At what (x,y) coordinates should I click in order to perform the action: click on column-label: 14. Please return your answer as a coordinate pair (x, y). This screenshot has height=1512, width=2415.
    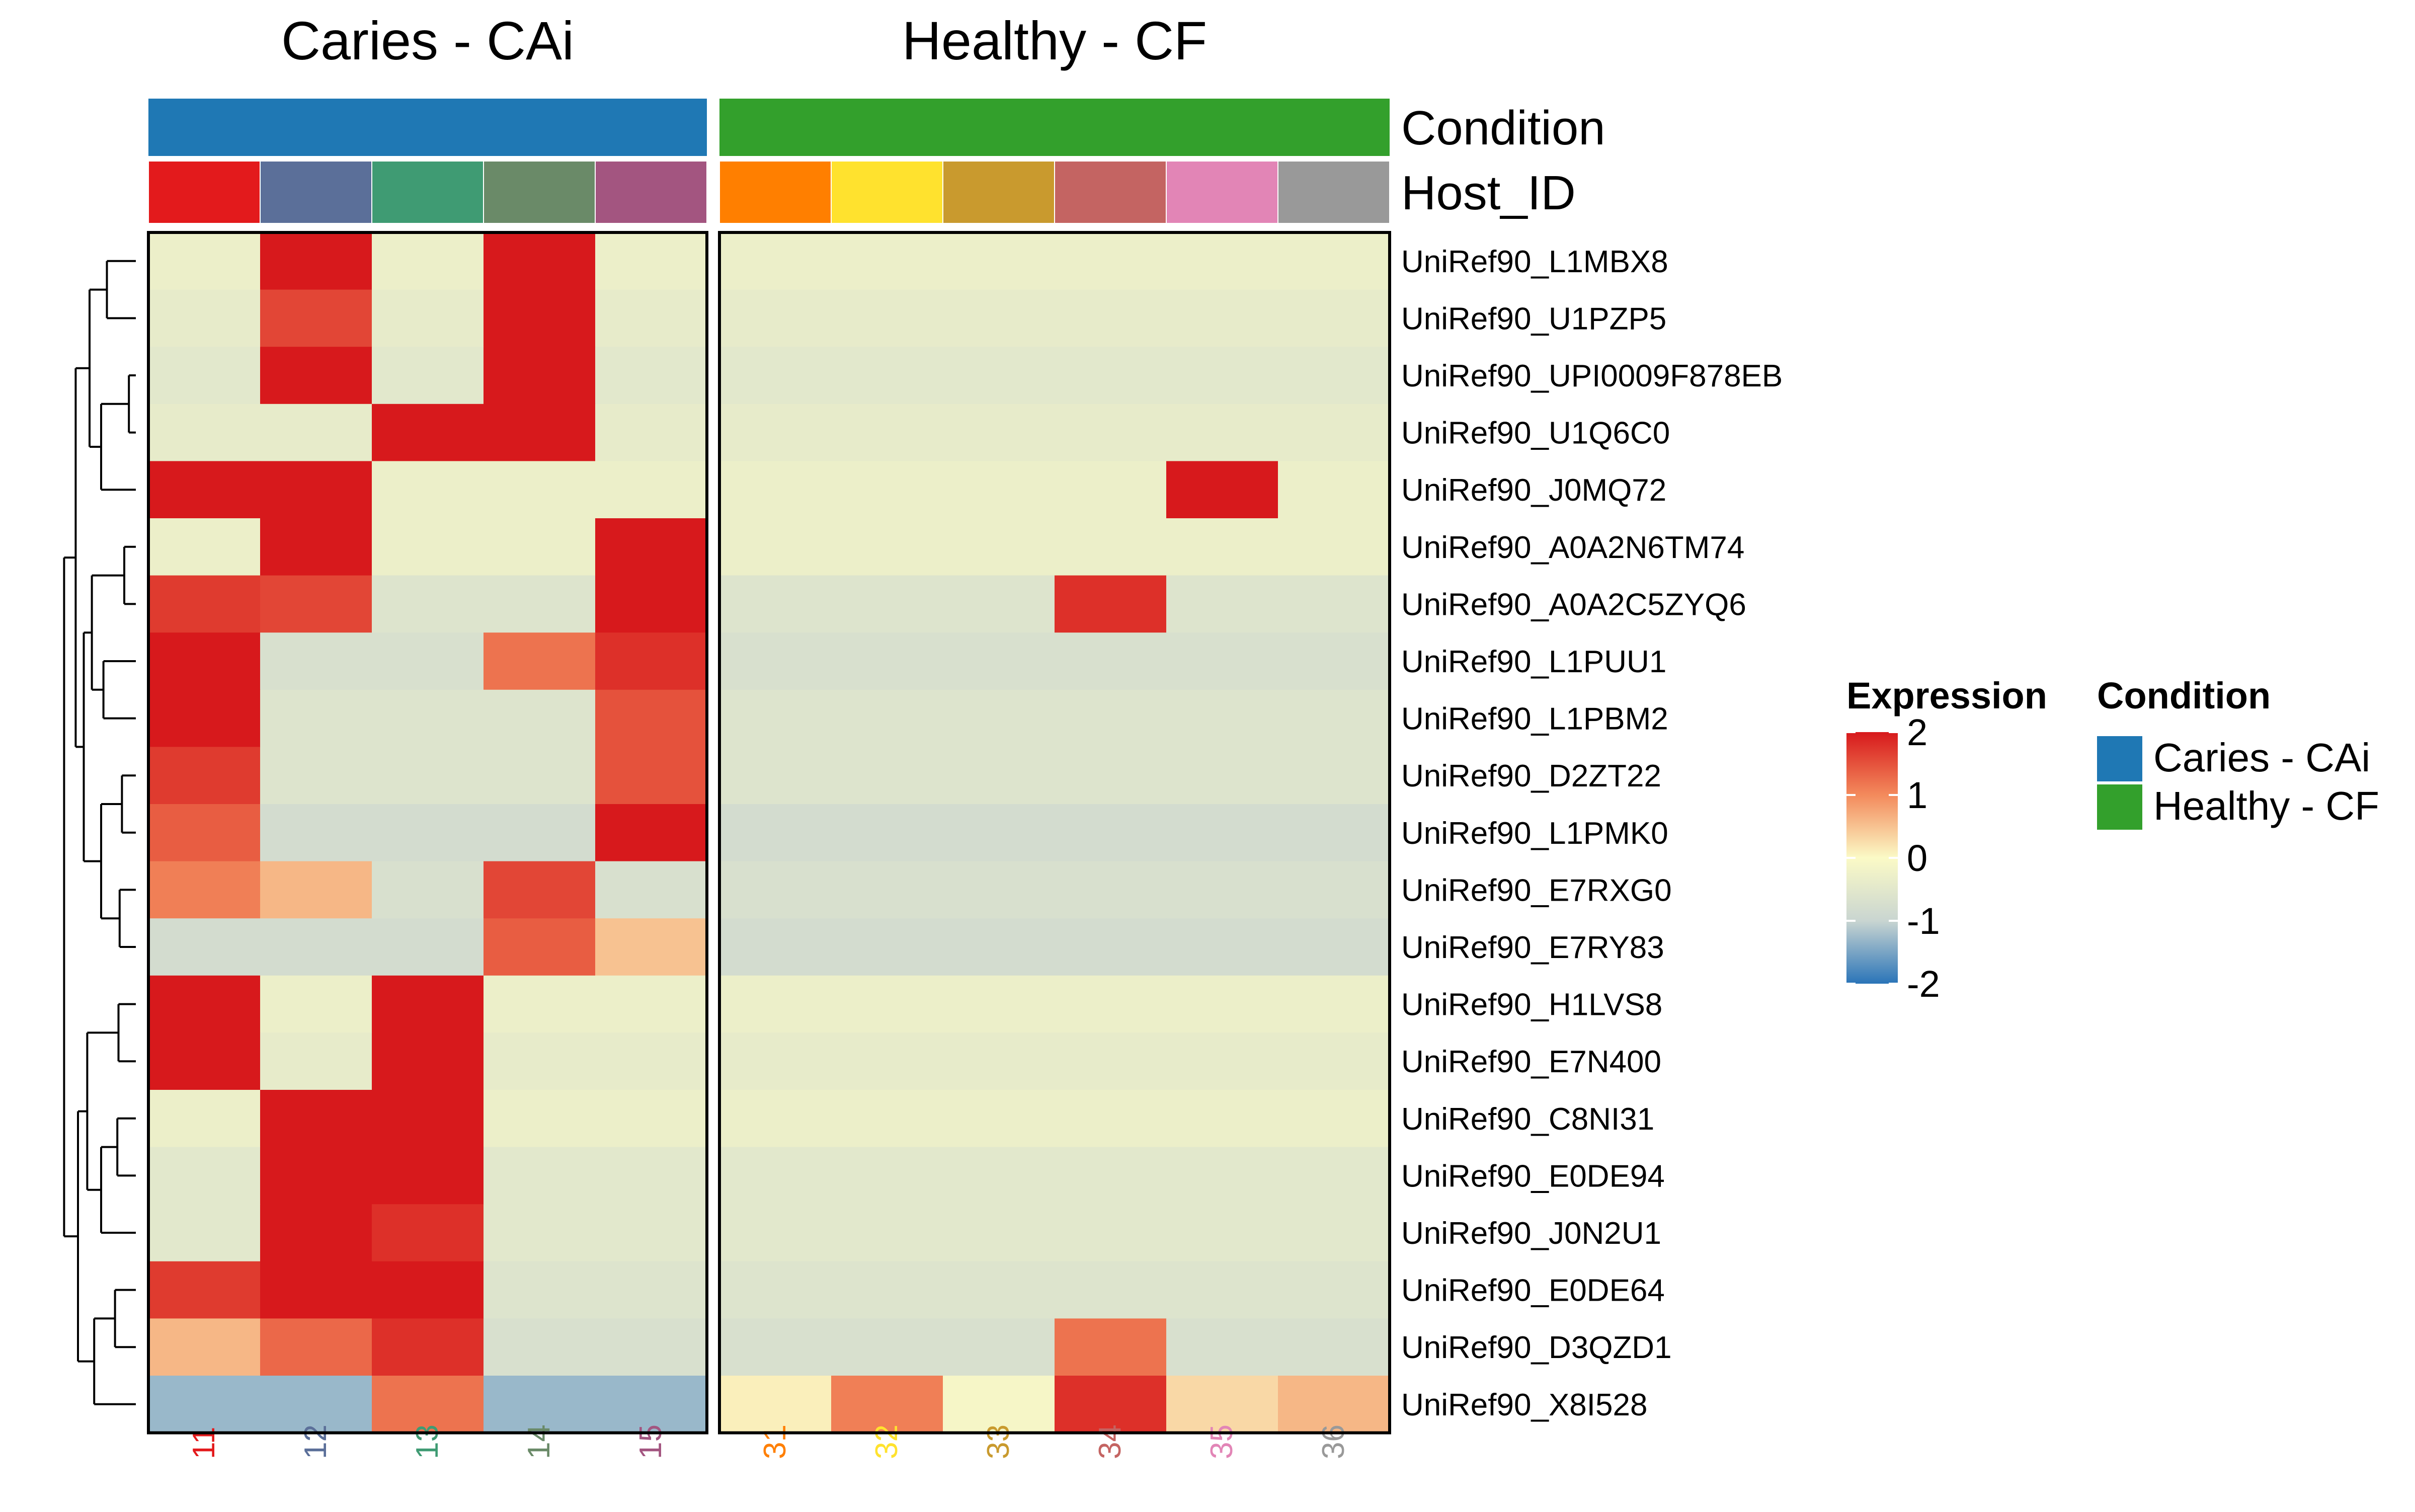
    Looking at the image, I should click on (539, 1441).